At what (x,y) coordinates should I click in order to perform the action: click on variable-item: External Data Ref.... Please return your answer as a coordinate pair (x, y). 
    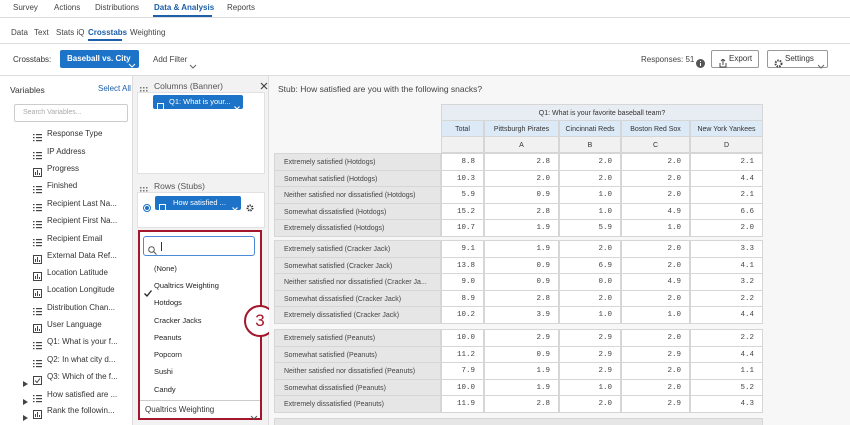
    Looking at the image, I should click on (82, 255).